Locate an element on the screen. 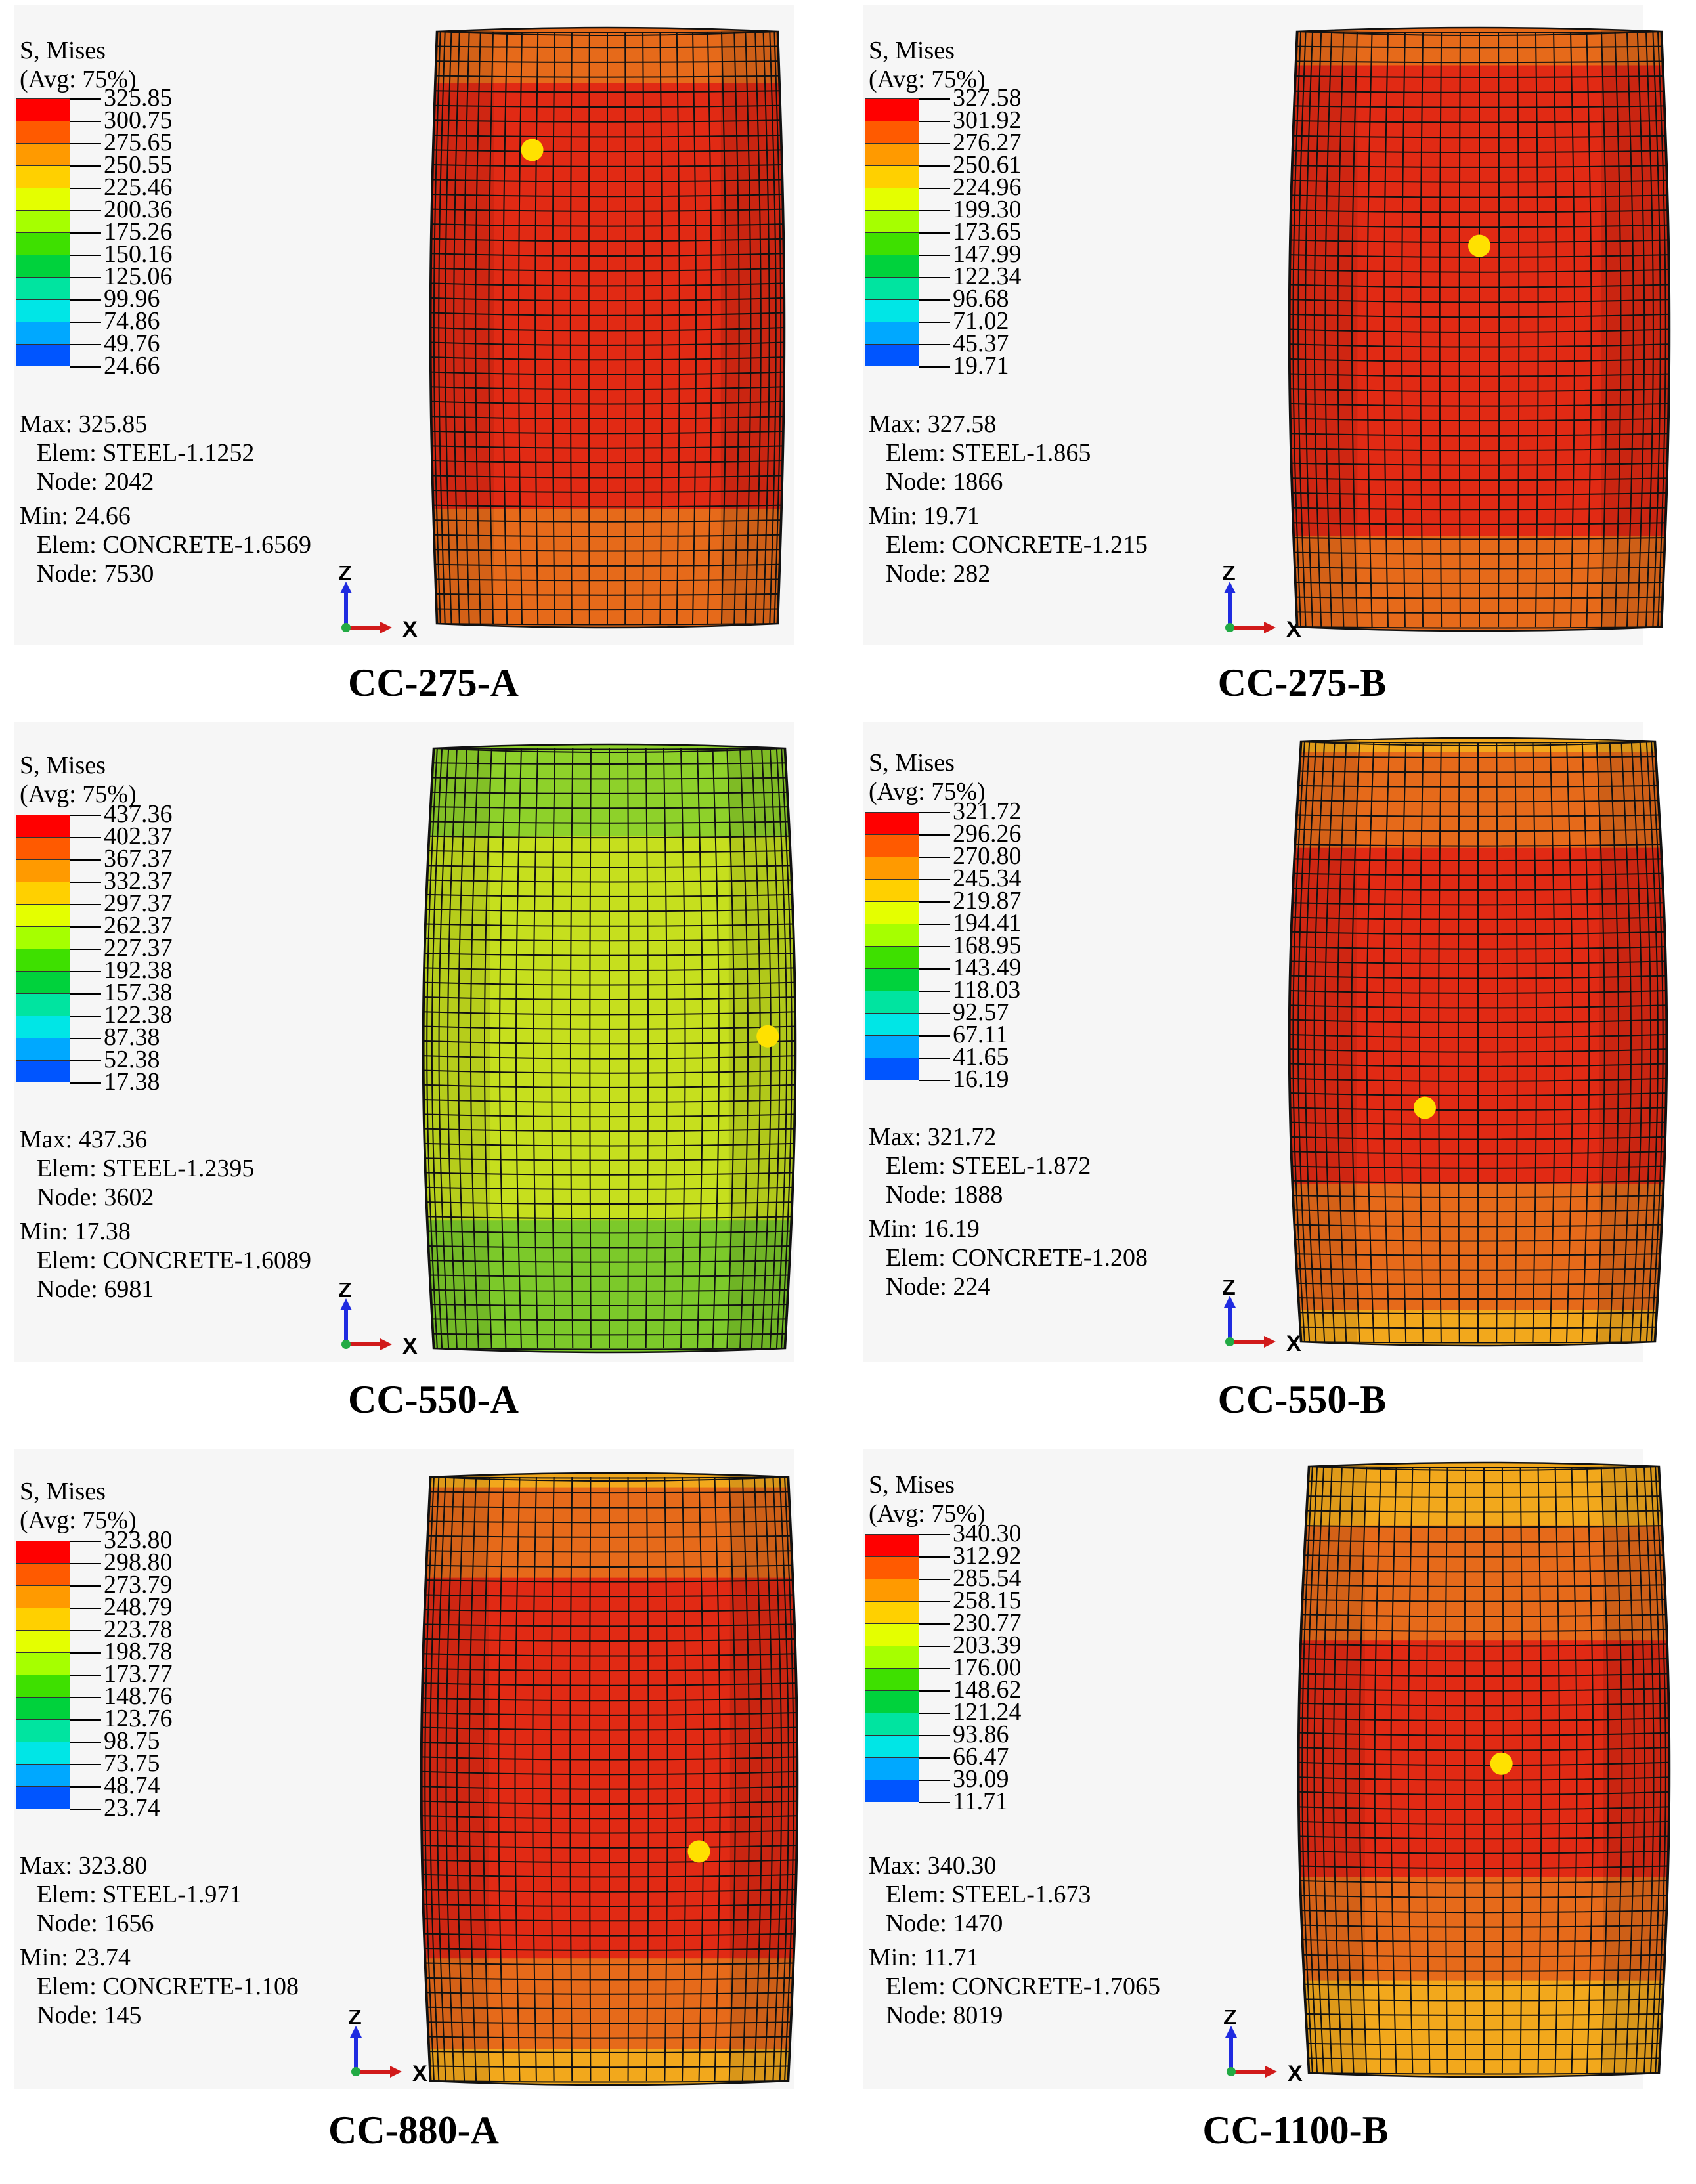  legend-value: 17.38 is located at coordinates (132, 1082).